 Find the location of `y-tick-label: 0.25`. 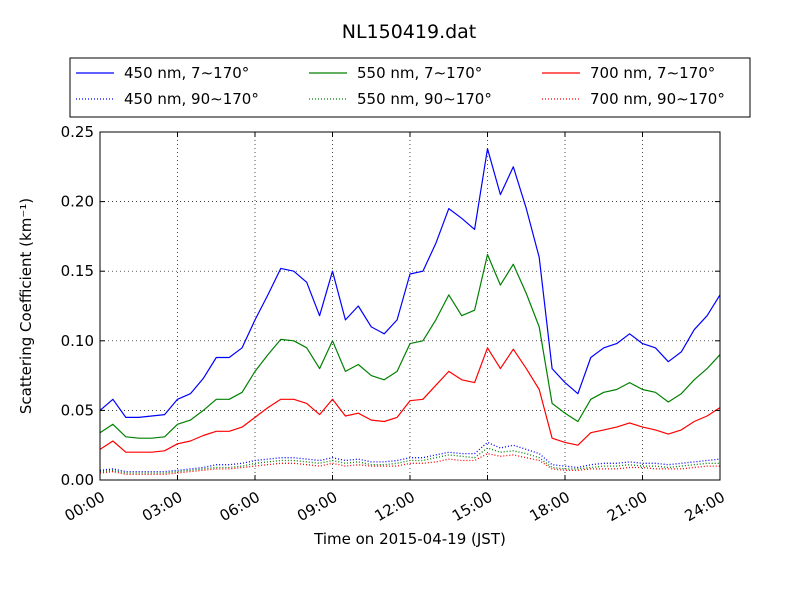

y-tick-label: 0.25 is located at coordinates (77, 132).